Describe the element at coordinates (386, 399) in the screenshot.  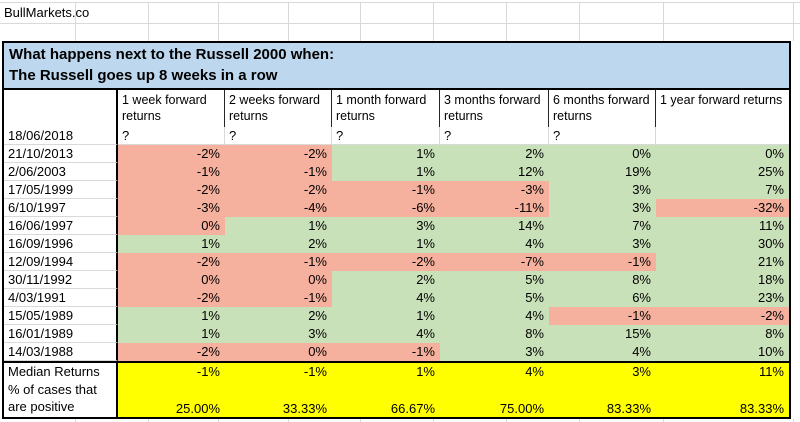
I see `percent-positive-value-cell: 66.67%` at that location.